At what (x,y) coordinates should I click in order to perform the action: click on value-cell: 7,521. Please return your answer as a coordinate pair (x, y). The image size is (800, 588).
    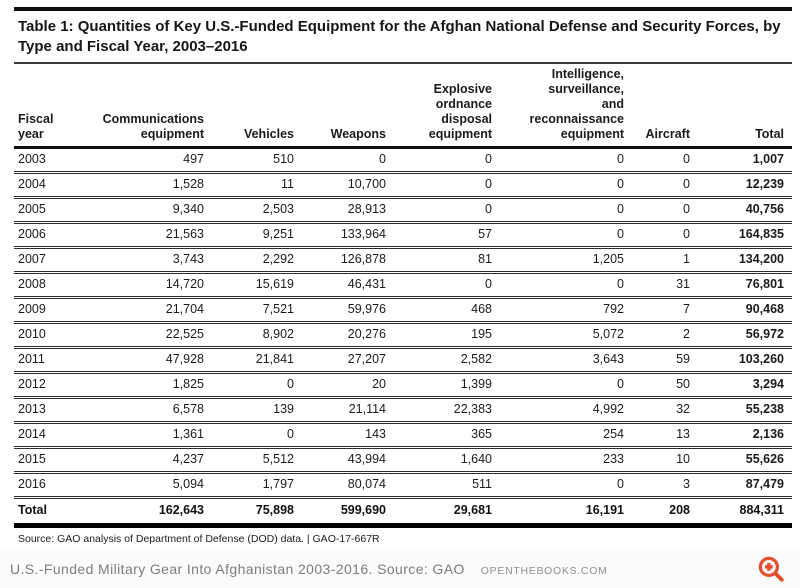
    Looking at the image, I should click on (278, 309).